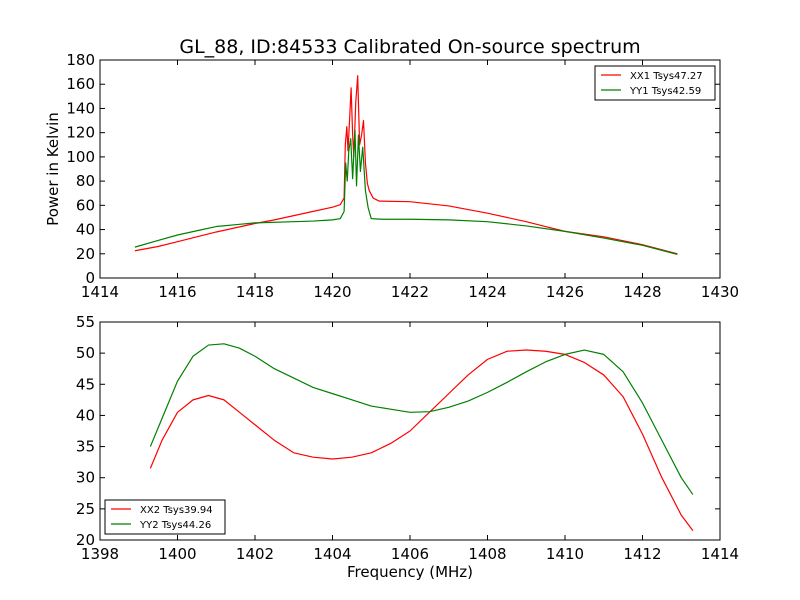  What do you see at coordinates (85, 181) in the screenshot?
I see `y-tick-label: 80` at bounding box center [85, 181].